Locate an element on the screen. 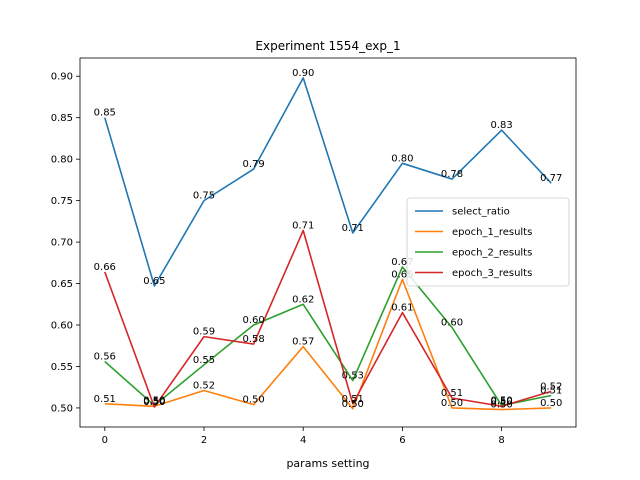  data-label-epoch_2_results-5: 0.53 is located at coordinates (353, 376).